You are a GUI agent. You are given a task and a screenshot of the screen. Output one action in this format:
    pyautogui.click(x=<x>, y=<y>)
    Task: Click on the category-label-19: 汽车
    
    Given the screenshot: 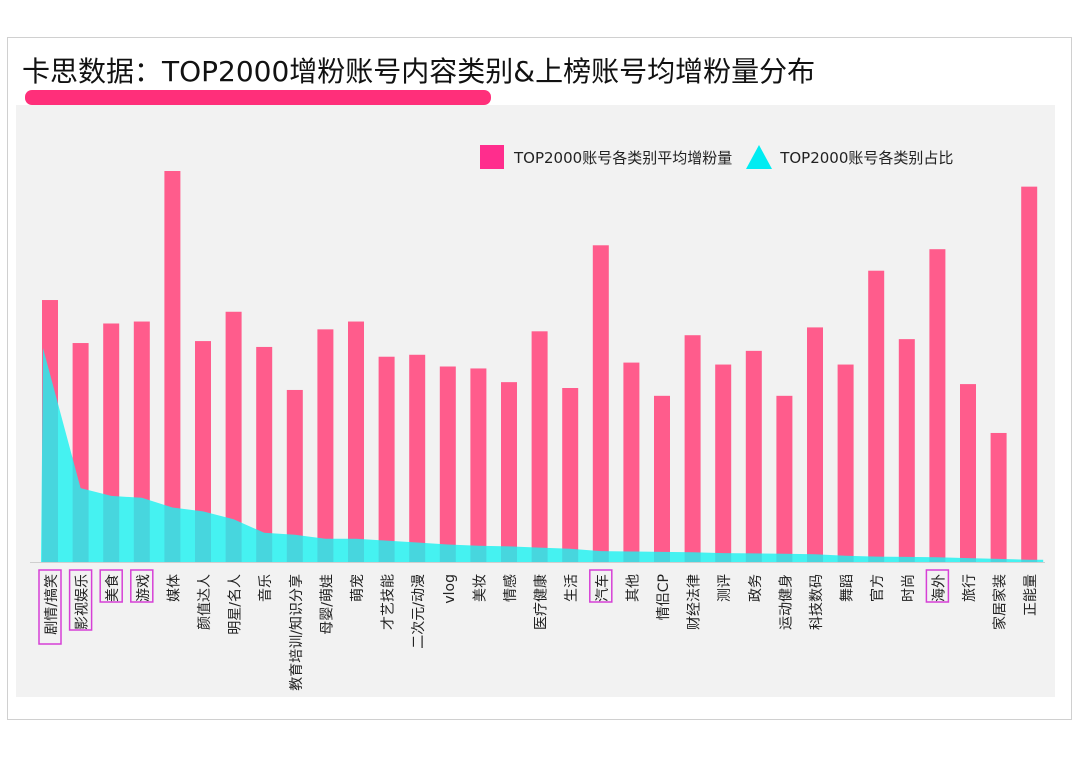 What is the action you would take?
    pyautogui.click(x=602, y=588)
    